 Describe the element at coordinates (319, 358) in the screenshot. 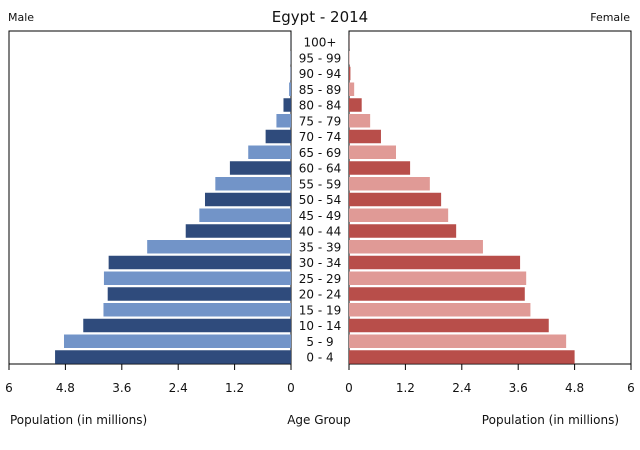

I see `age-group-label: 0 - 4` at that location.